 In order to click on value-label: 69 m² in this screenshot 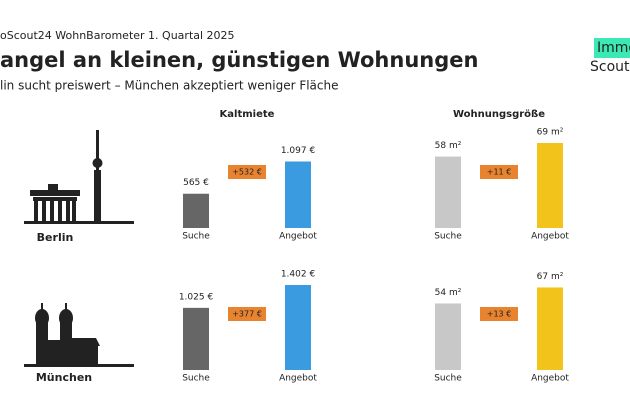, I will do `click(550, 133)`.